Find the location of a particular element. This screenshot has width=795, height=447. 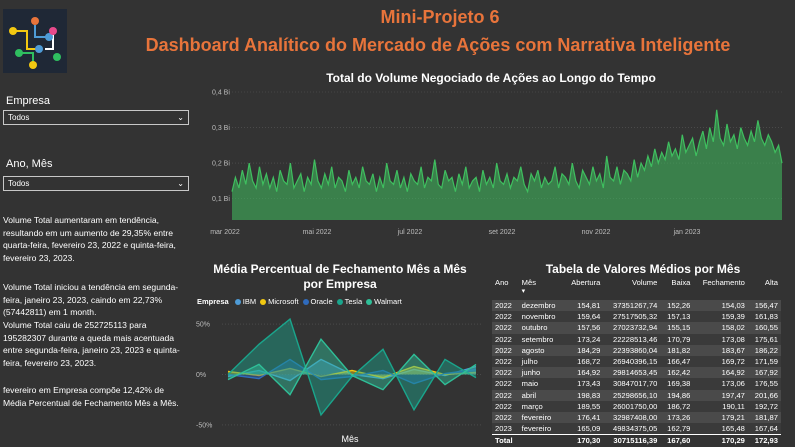

table-cell: 165,09 is located at coordinates (583, 429).